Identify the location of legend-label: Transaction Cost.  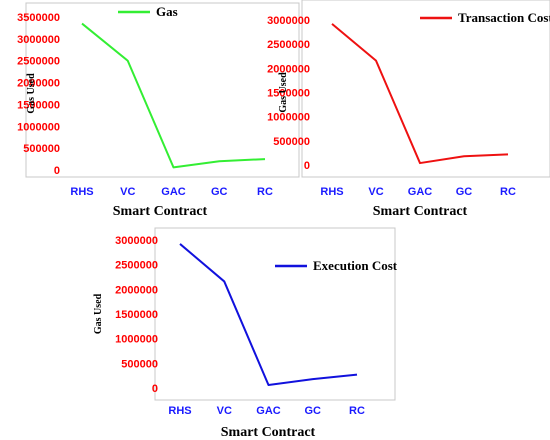
(504, 17).